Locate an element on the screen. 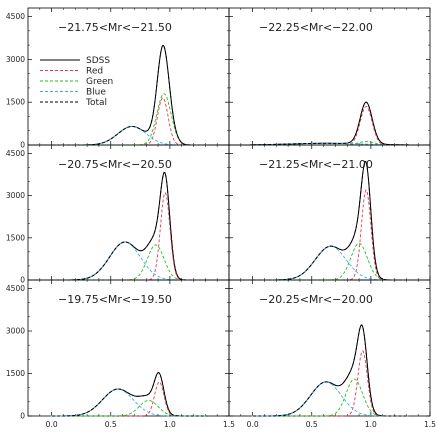 Image resolution: width=436 pixels, height=436 pixels. panel-3: −21.25<Mr<−21.00 is located at coordinates (329, 212).